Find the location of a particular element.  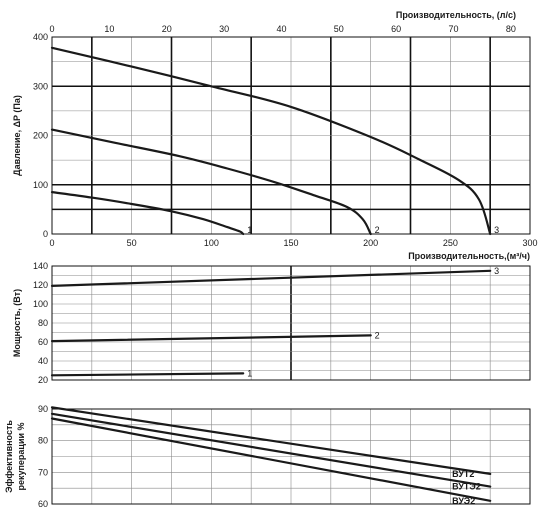

x2-tick-label: 60 is located at coordinates (396, 29).